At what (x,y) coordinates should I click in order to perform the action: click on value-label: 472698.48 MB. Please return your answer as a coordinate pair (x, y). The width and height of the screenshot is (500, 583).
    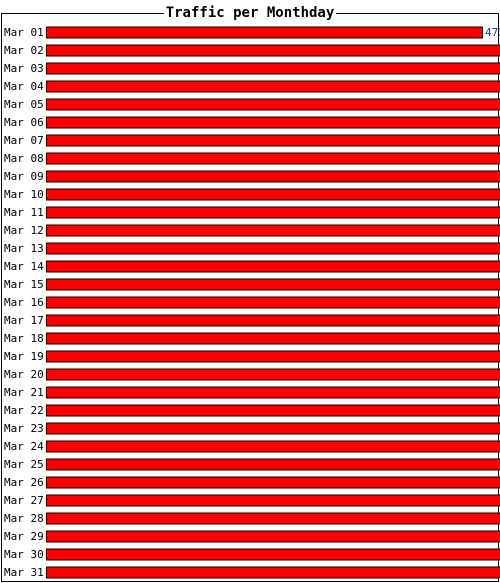
    Looking at the image, I should click on (492, 32).